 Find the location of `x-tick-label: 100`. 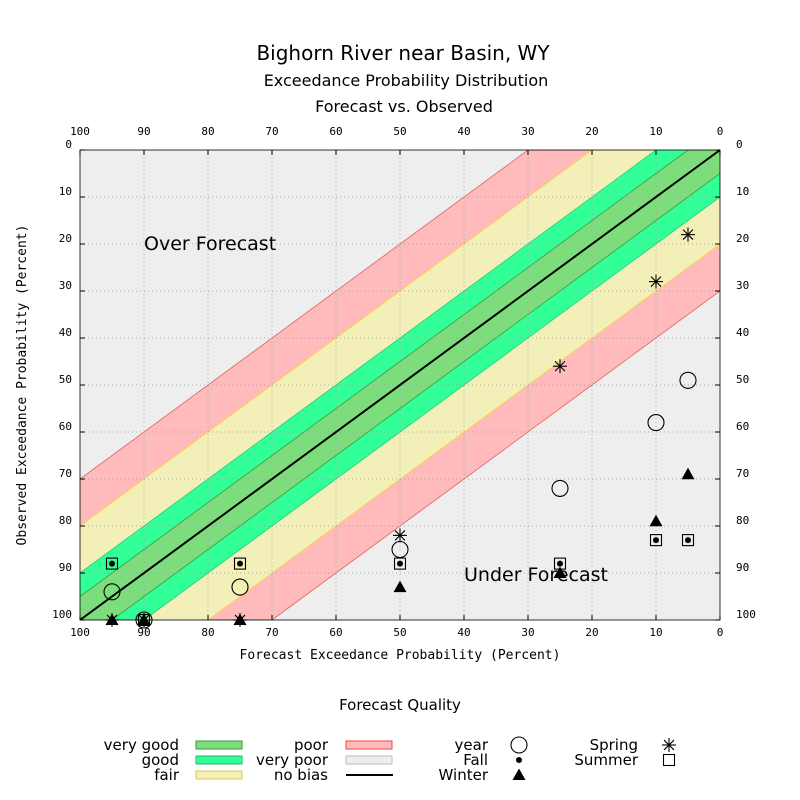

x-tick-label: 100 is located at coordinates (80, 632).